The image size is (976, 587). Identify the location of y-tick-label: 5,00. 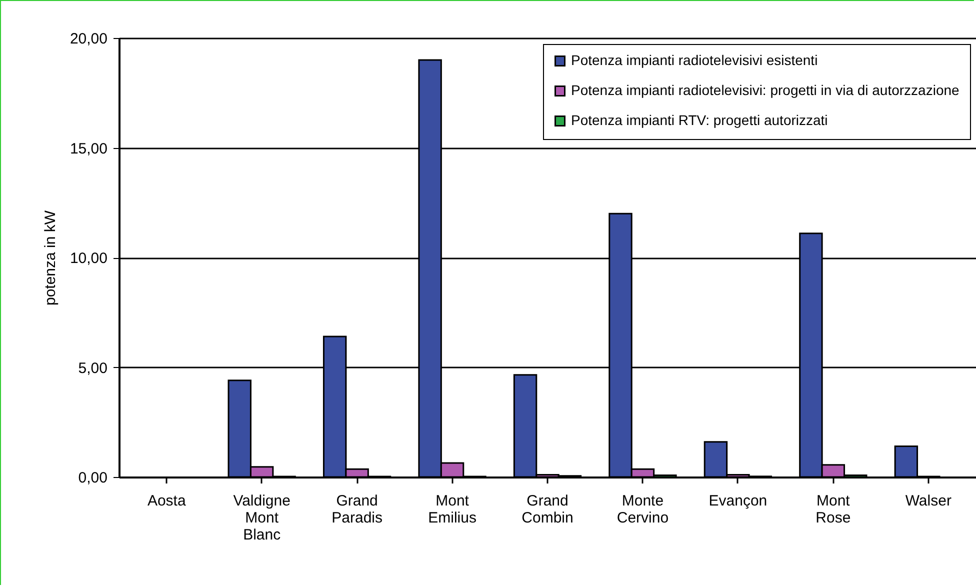
(93, 368).